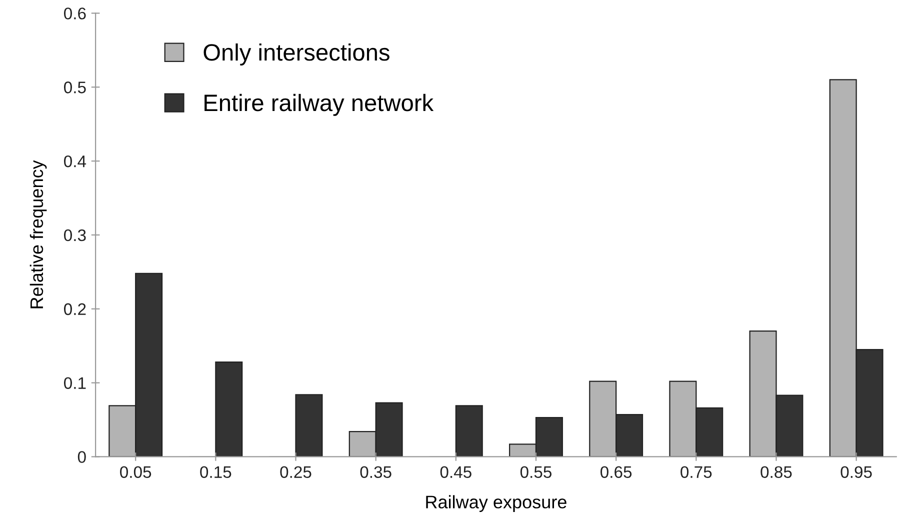 The image size is (910, 528). What do you see at coordinates (496, 503) in the screenshot?
I see `x-axis-title: Railway exposure` at bounding box center [496, 503].